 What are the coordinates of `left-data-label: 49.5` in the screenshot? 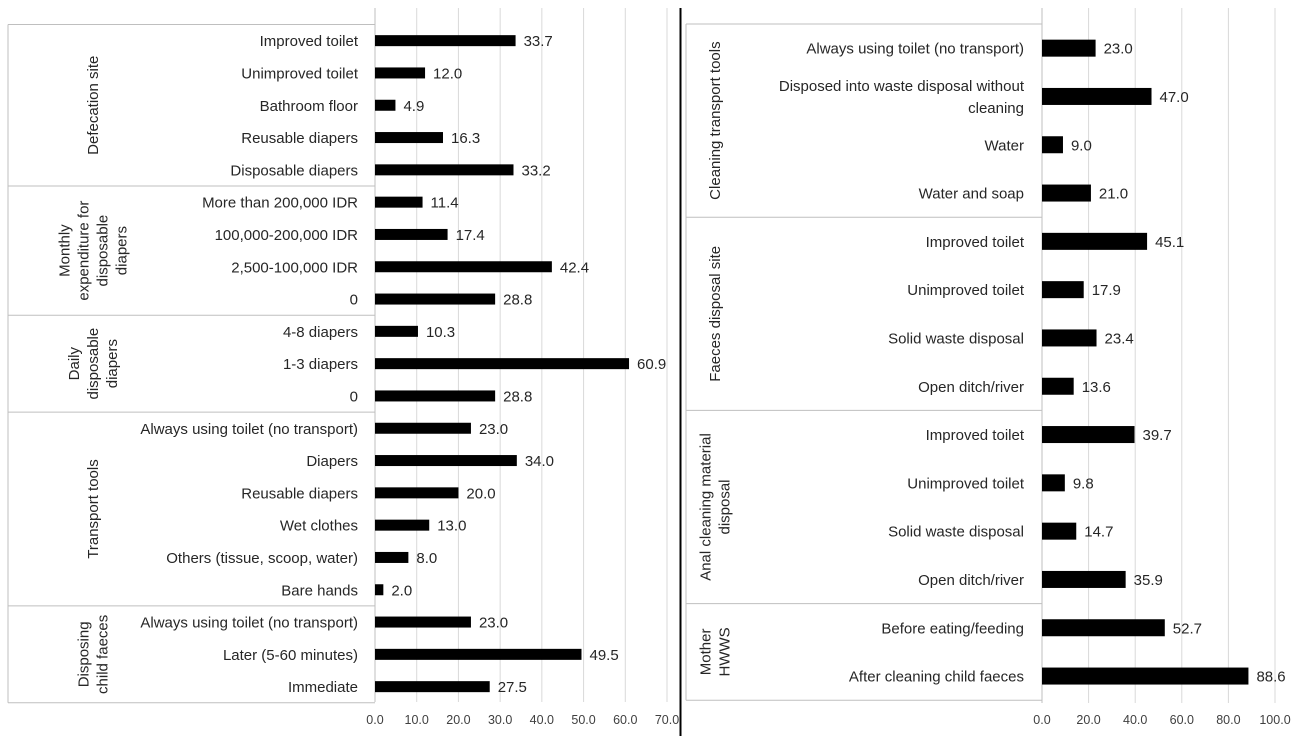 It's located at (603, 655).